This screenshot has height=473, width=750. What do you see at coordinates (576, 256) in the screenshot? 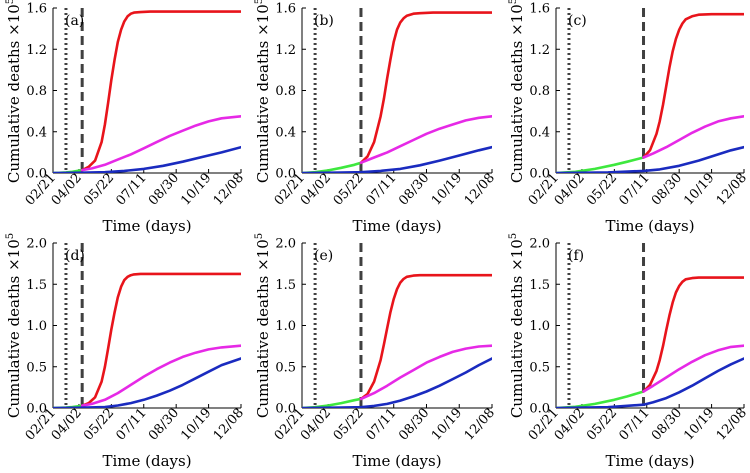
I see `panel-label: (f)` at bounding box center [576, 256].